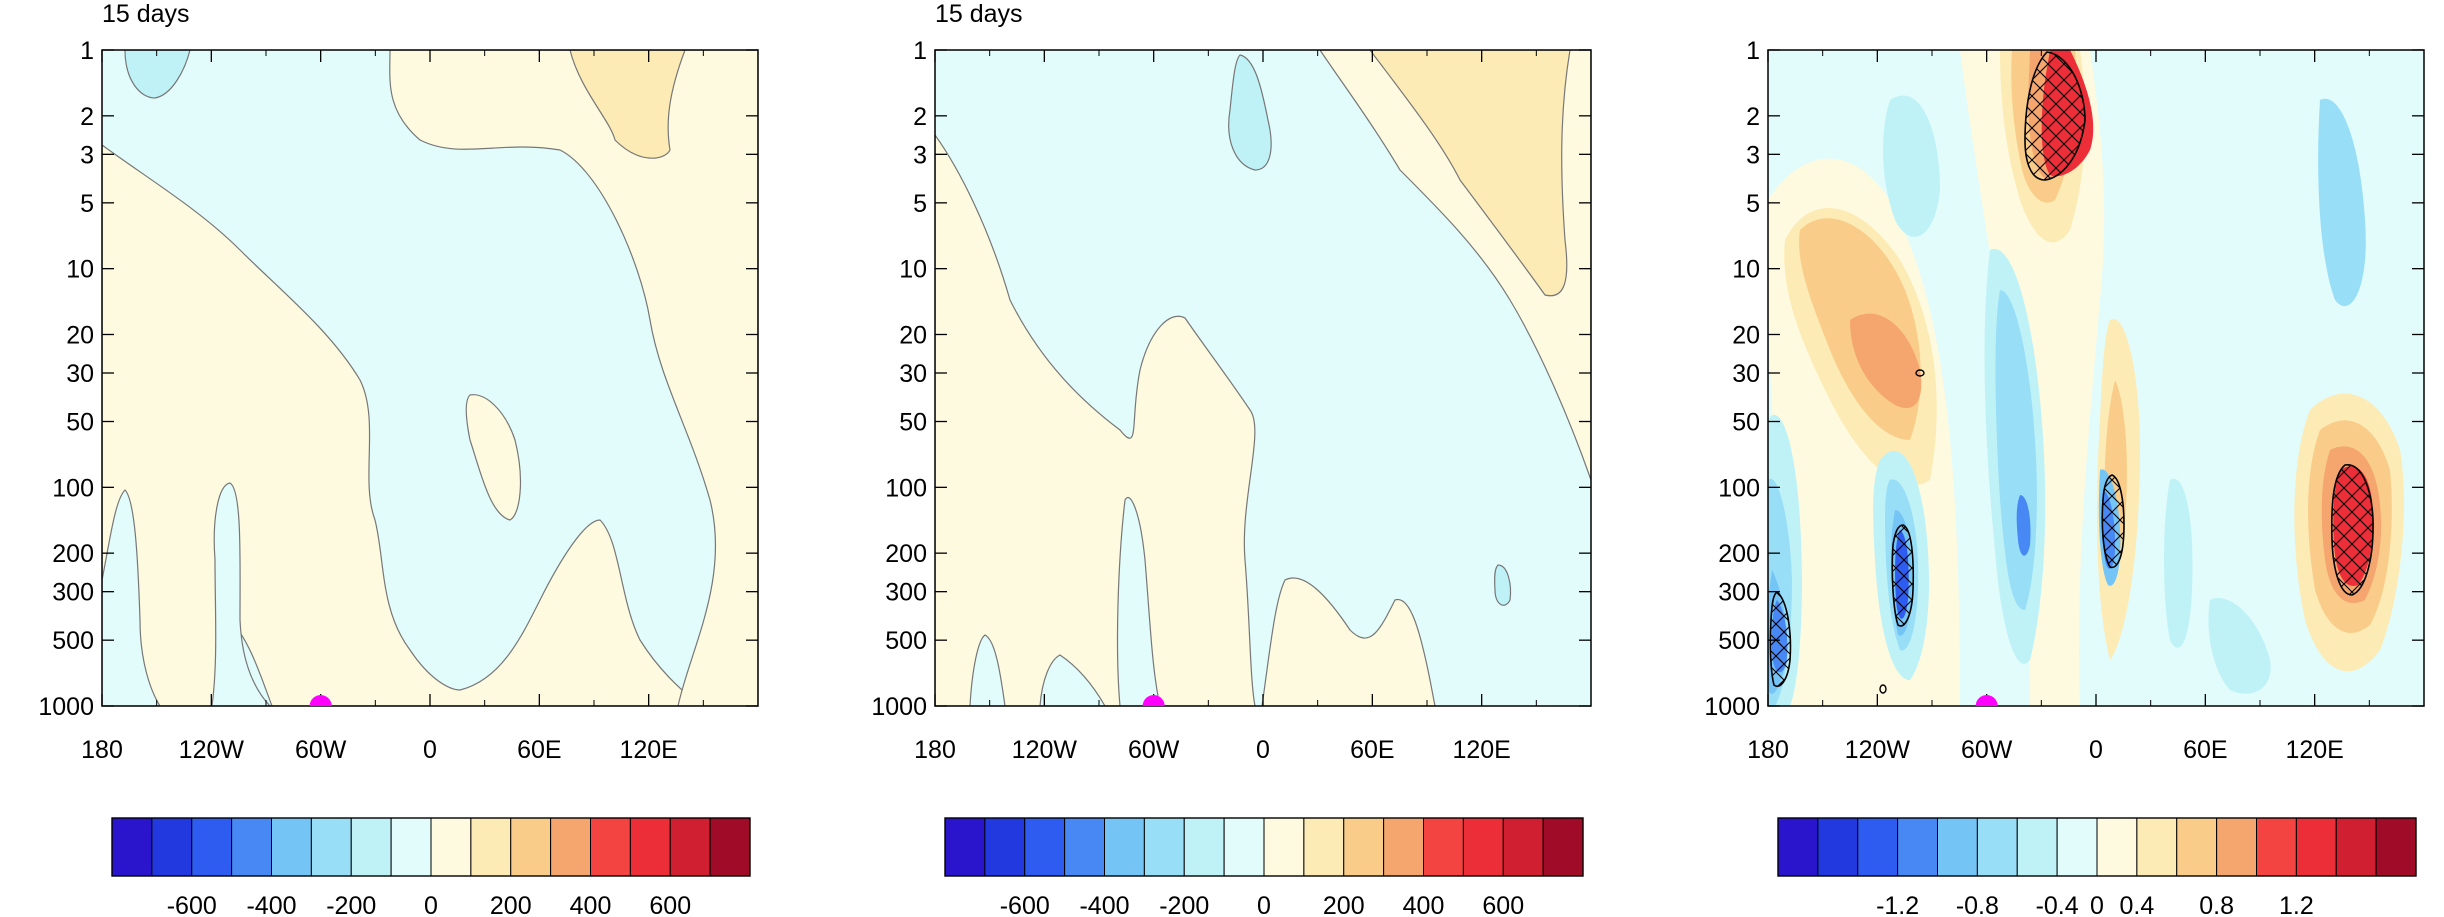 This screenshot has width=2444, height=917. Describe the element at coordinates (1481, 750) in the screenshot. I see `x-tick-label: 120E` at that location.